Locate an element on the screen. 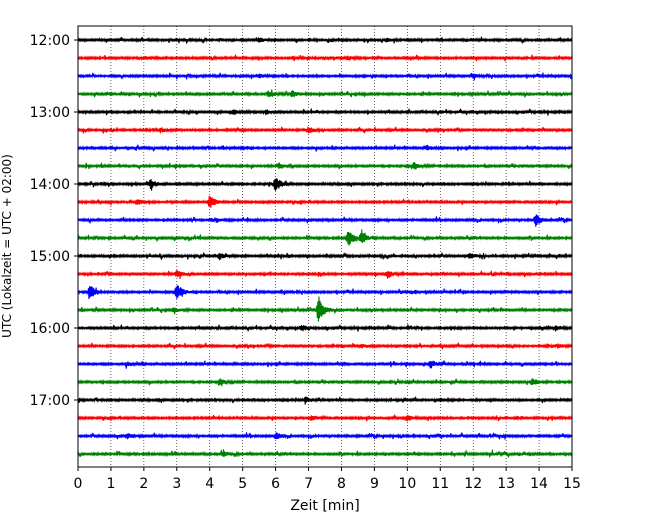 This screenshot has height=520, width=650. x-tick-label: 14 is located at coordinates (539, 484).